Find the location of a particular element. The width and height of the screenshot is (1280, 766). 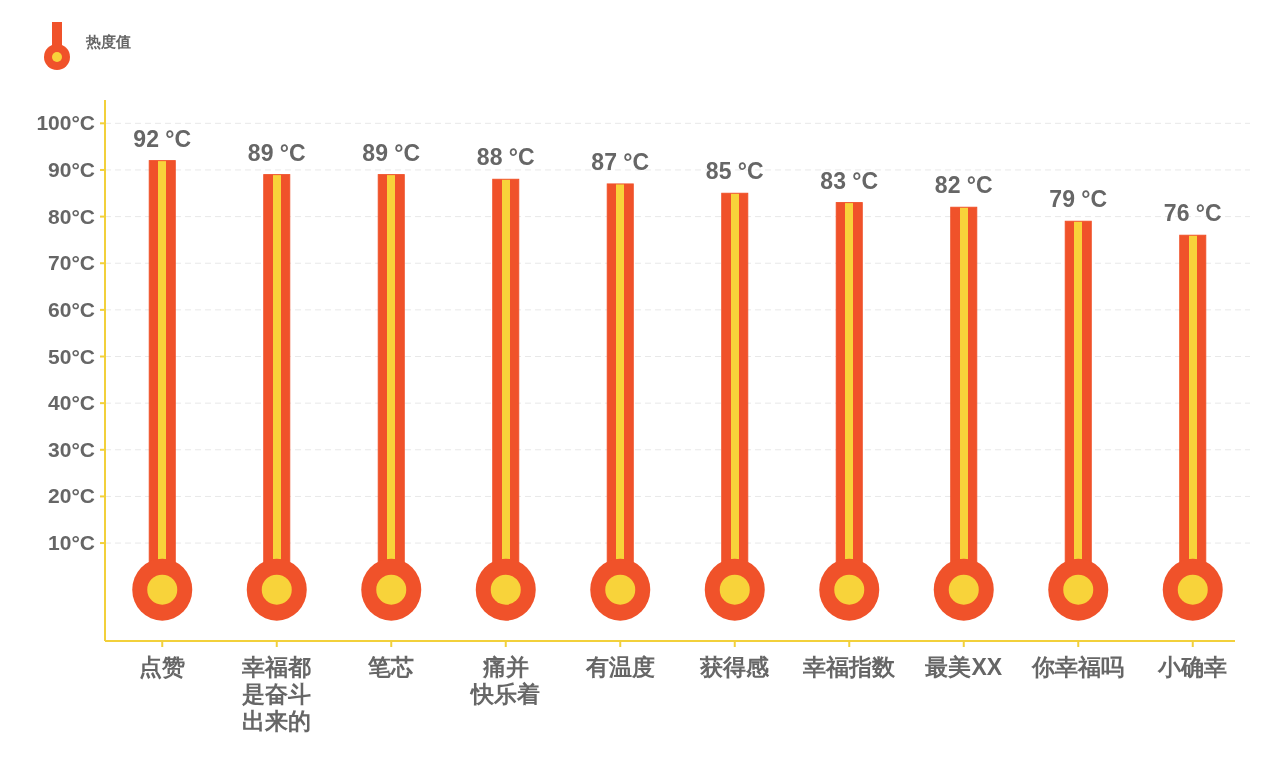

value-label: 85 °C is located at coordinates (734, 171).